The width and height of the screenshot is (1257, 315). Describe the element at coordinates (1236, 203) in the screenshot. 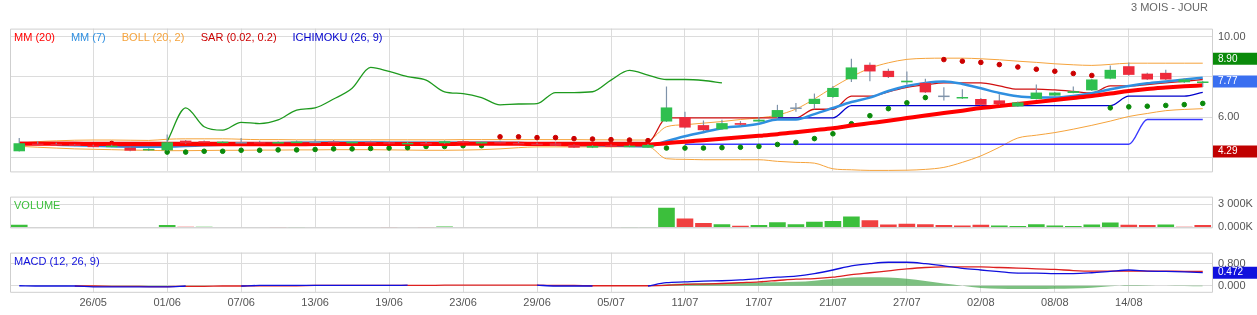

I see `y-tick-label: 3 000K` at that location.